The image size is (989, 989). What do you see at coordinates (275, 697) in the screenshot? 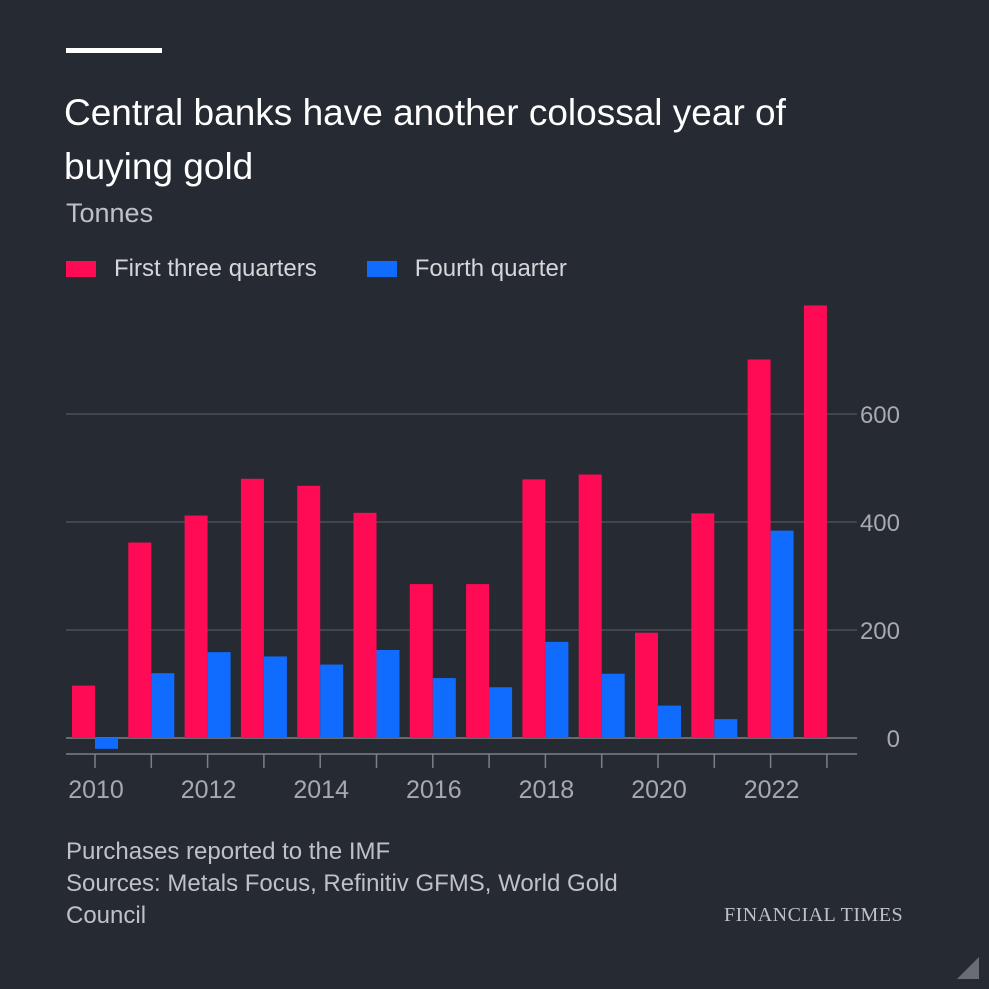
I see `bar-fourth-2013` at bounding box center [275, 697].